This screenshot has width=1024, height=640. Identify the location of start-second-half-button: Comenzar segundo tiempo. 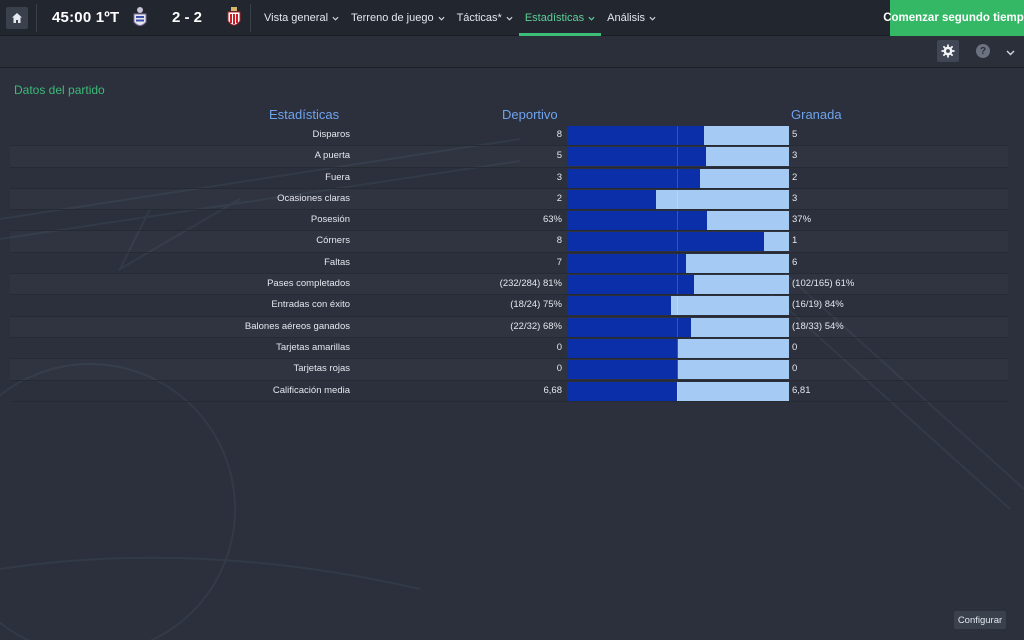
(953, 18).